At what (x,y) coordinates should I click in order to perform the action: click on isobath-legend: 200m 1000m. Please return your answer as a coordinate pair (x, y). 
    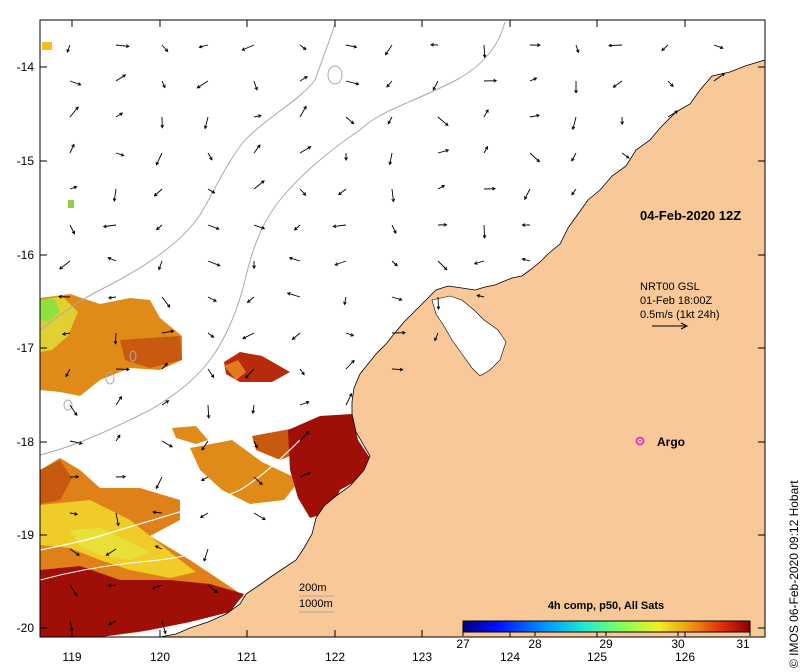
    Looking at the image, I should click on (316, 597).